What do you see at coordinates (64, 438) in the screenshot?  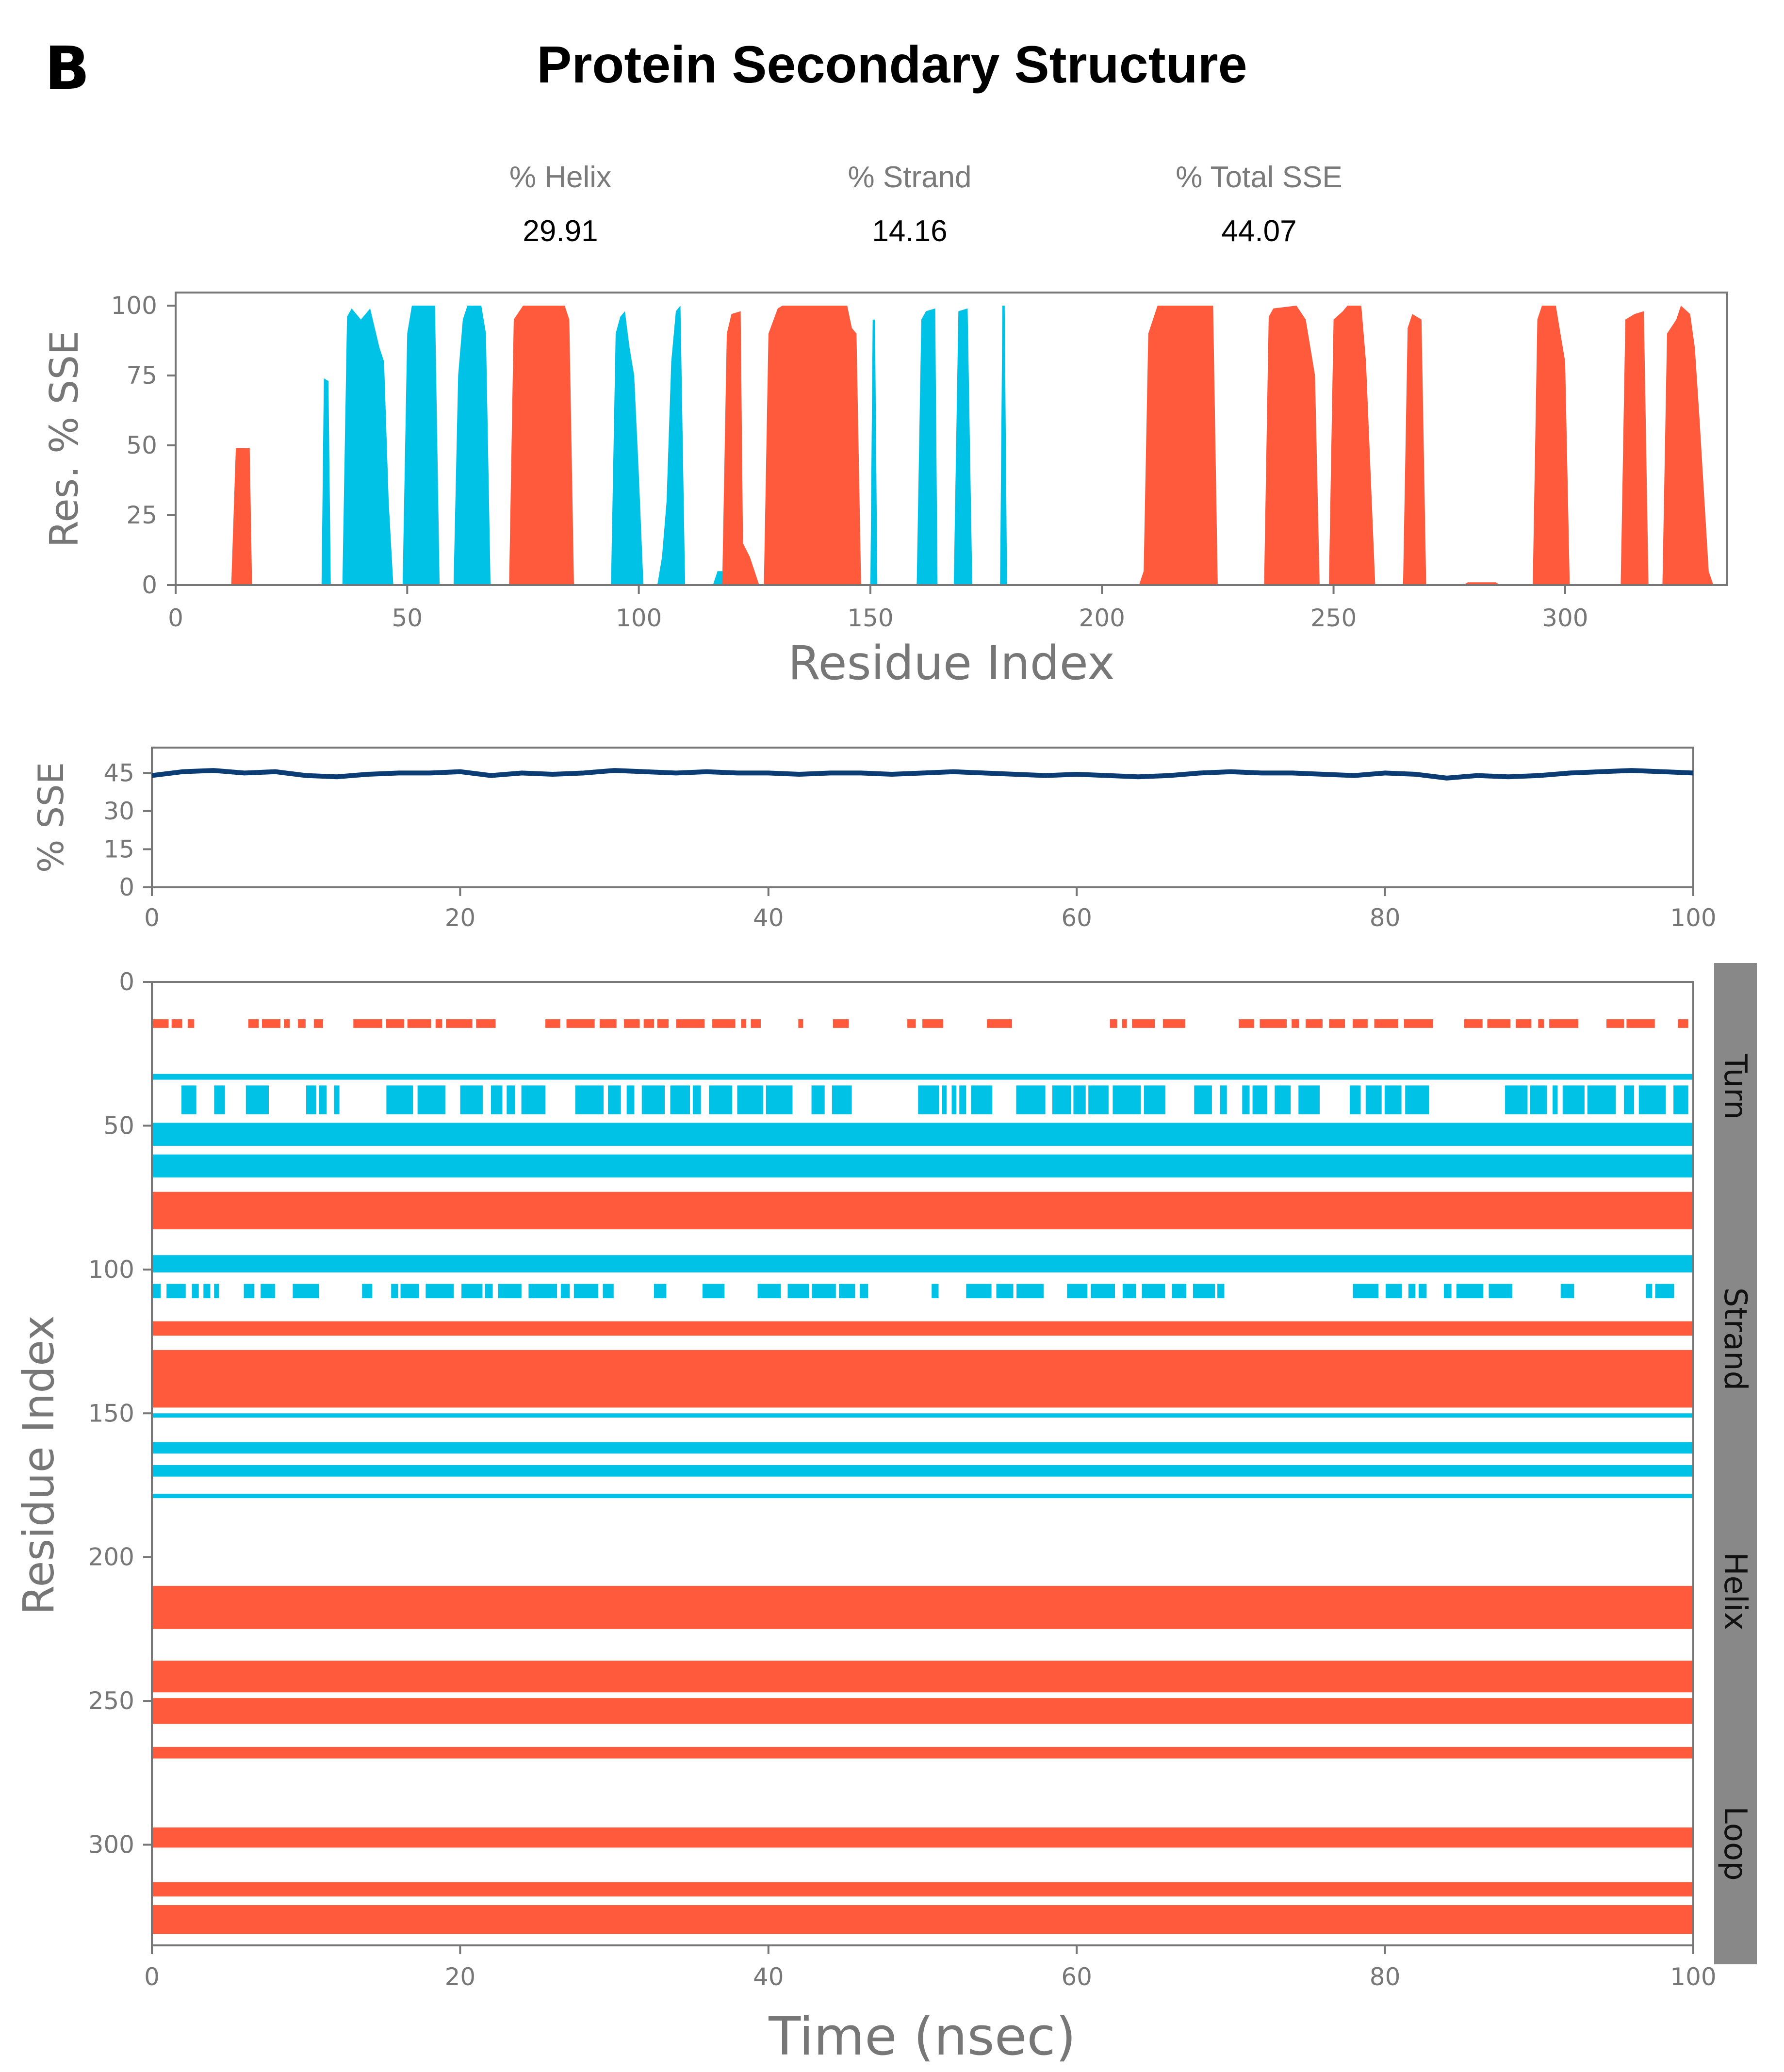 I see `residue-sse-ylabel: Res. % SSE` at bounding box center [64, 438].